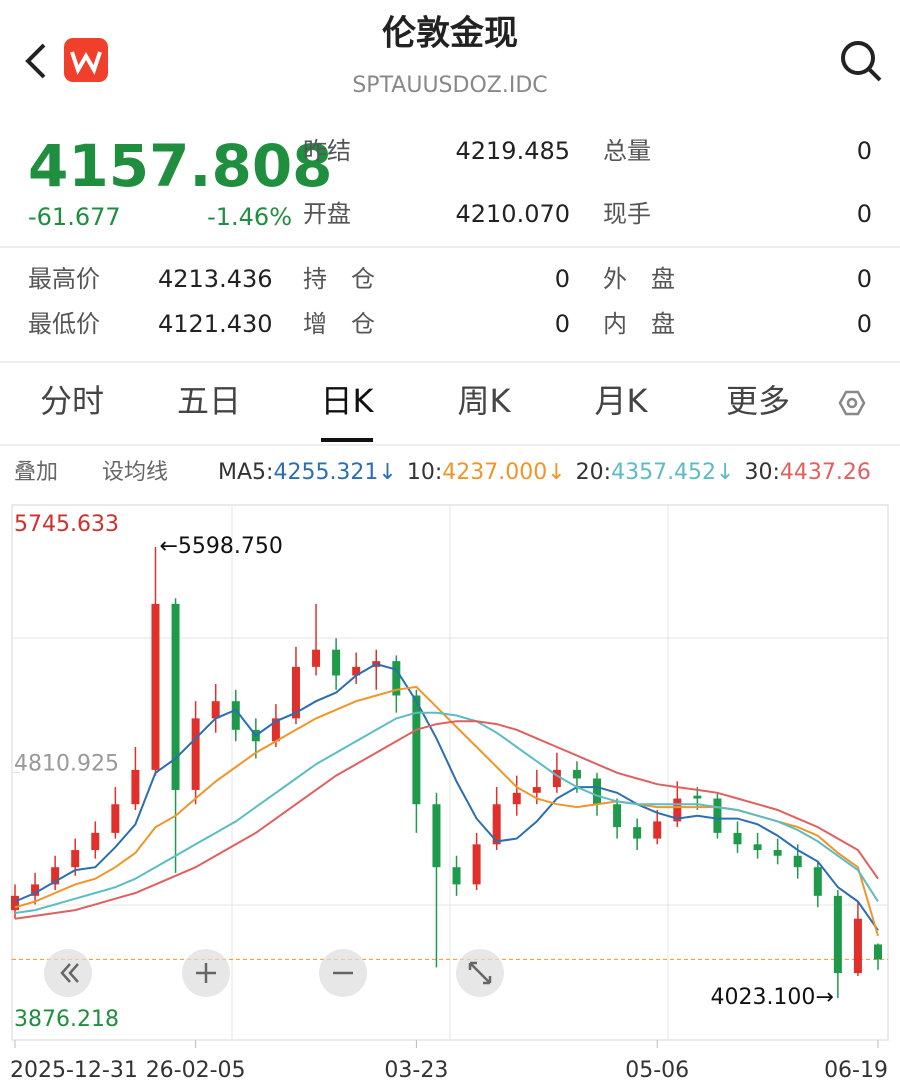  Describe the element at coordinates (627, 151) in the screenshot. I see `stat-label: 总量` at that location.